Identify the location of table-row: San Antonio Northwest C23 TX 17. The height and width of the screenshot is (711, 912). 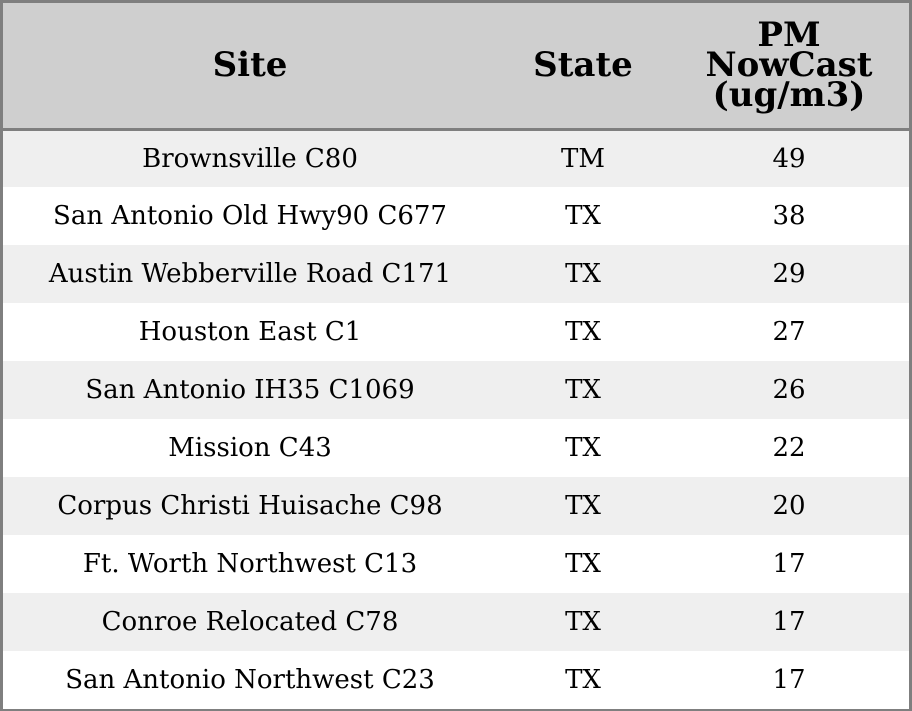
(456, 680).